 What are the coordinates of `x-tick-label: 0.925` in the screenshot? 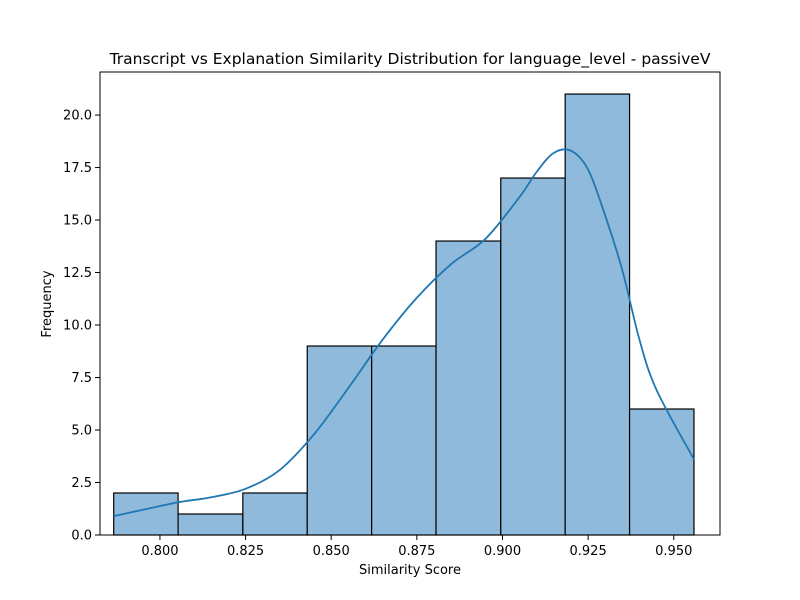 It's located at (588, 551).